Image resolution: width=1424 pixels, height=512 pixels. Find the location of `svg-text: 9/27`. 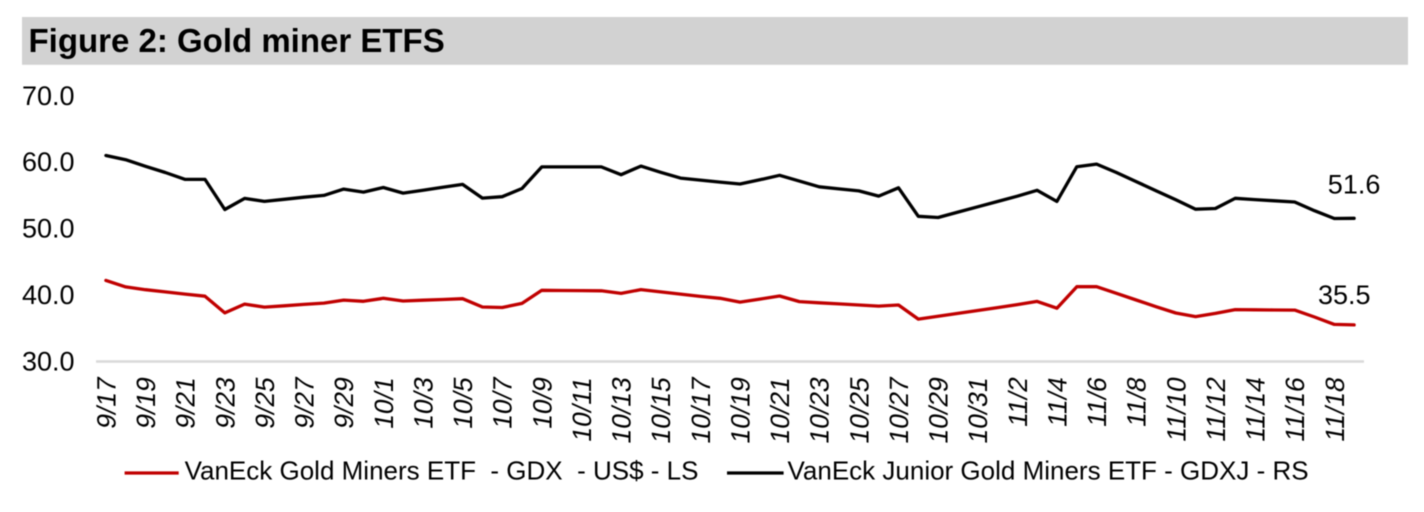

svg-text: 9/27 is located at coordinates (305, 402).